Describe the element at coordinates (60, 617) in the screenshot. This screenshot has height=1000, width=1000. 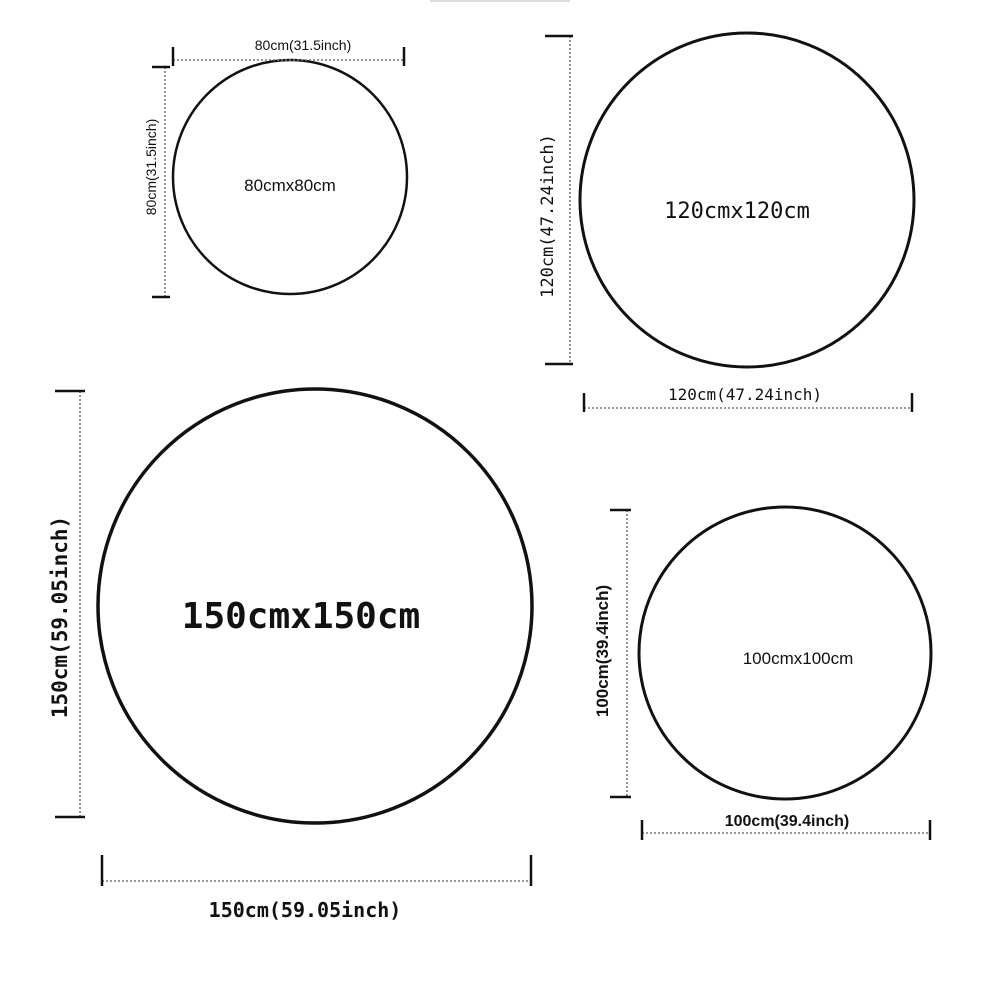
I see `height-label-150: 150cm(59.05inch)` at that location.